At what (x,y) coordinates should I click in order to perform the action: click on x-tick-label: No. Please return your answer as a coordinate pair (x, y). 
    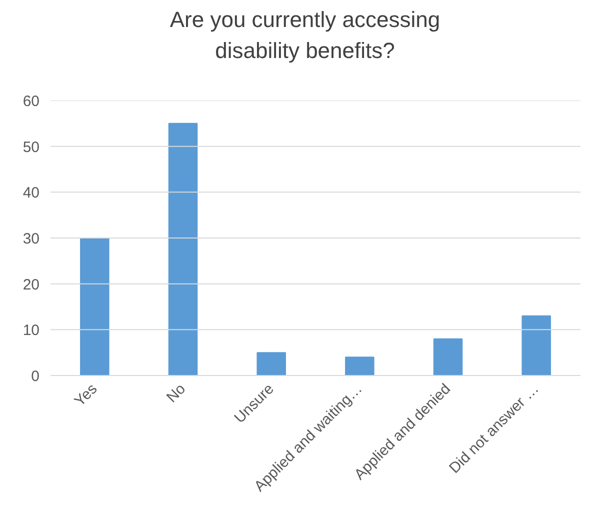
    Looking at the image, I should click on (176, 393).